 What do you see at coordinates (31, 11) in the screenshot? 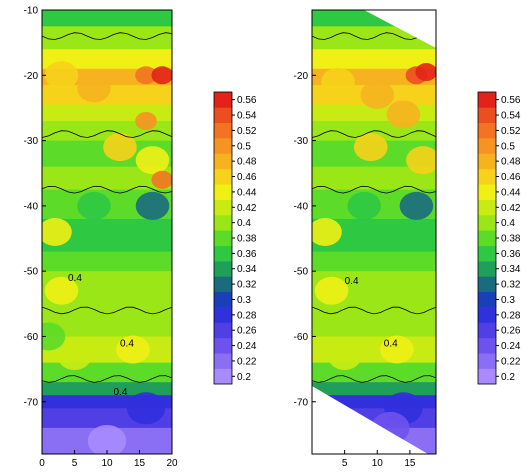
I see `y-tick-label: -10` at bounding box center [31, 11].